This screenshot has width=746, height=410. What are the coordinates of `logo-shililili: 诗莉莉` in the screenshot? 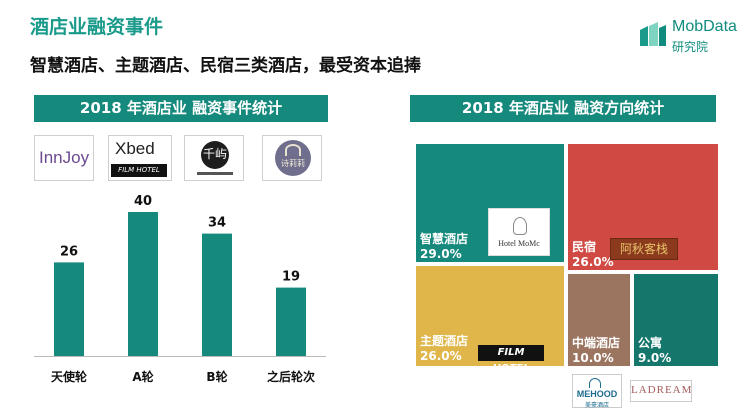 It's located at (292, 158).